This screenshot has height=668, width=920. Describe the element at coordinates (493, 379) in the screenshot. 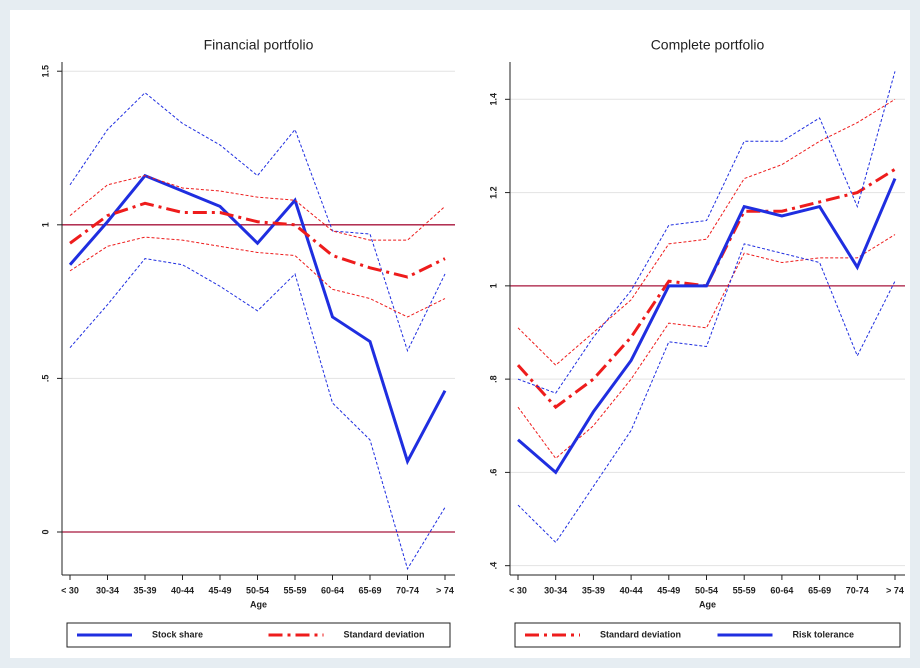

I see `y-tick-label: .8` at that location.